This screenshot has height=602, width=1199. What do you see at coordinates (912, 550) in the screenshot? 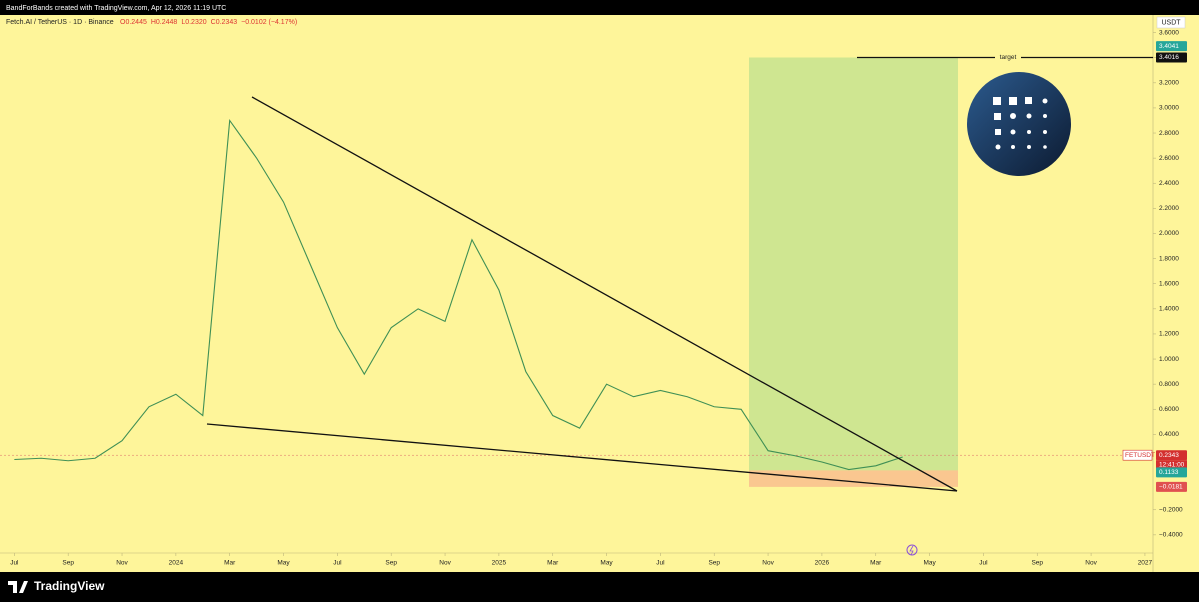
I see `flash-icon` at bounding box center [912, 550].